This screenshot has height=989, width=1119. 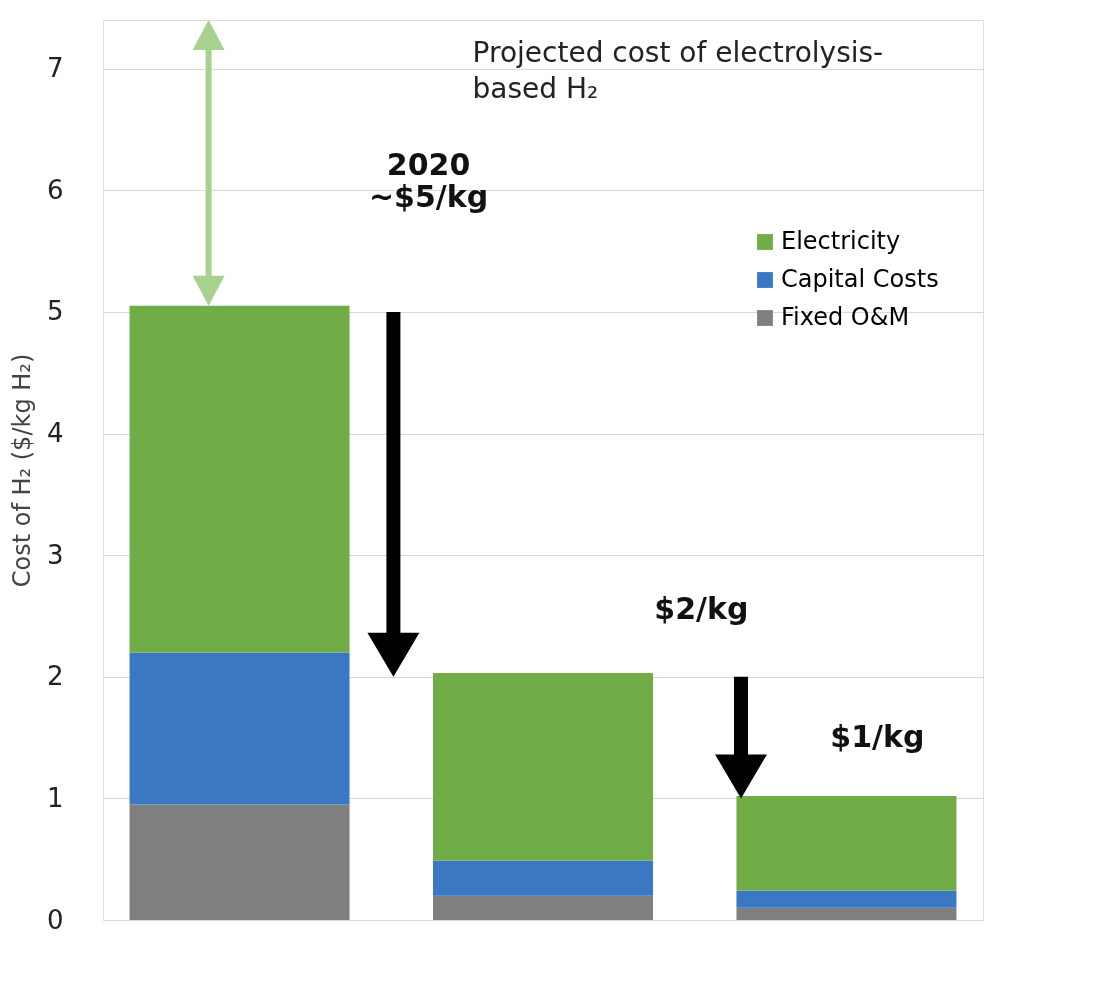 I want to click on y-tick-label: 5, so click(x=55, y=311).